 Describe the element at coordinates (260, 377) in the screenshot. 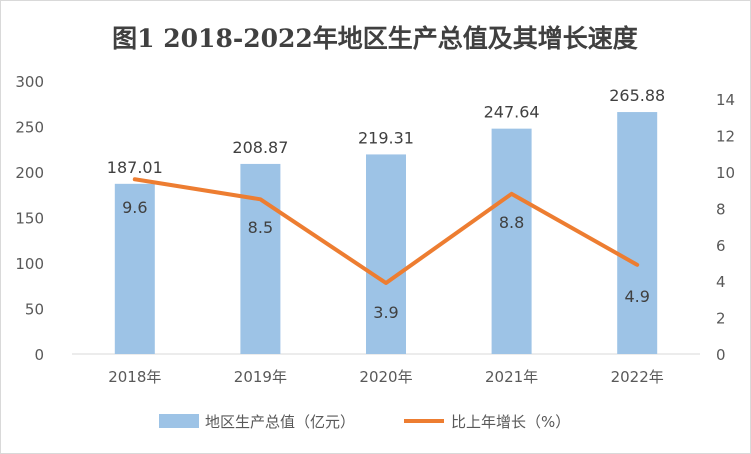

I see `x-axis-tick-label: 2019年` at that location.